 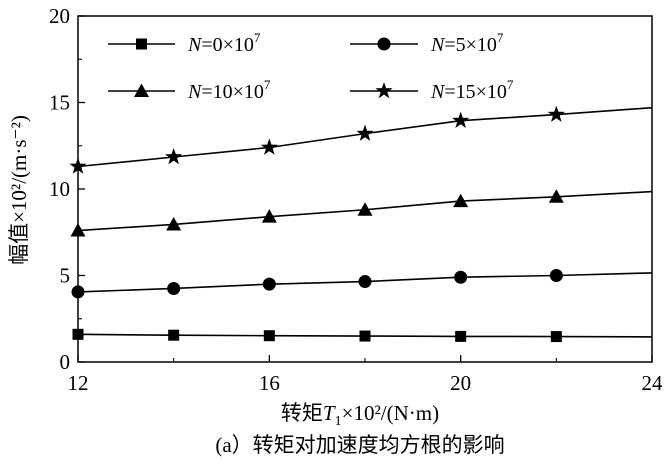 I want to click on legend-item-star: N=15×107, so click(x=432, y=90).